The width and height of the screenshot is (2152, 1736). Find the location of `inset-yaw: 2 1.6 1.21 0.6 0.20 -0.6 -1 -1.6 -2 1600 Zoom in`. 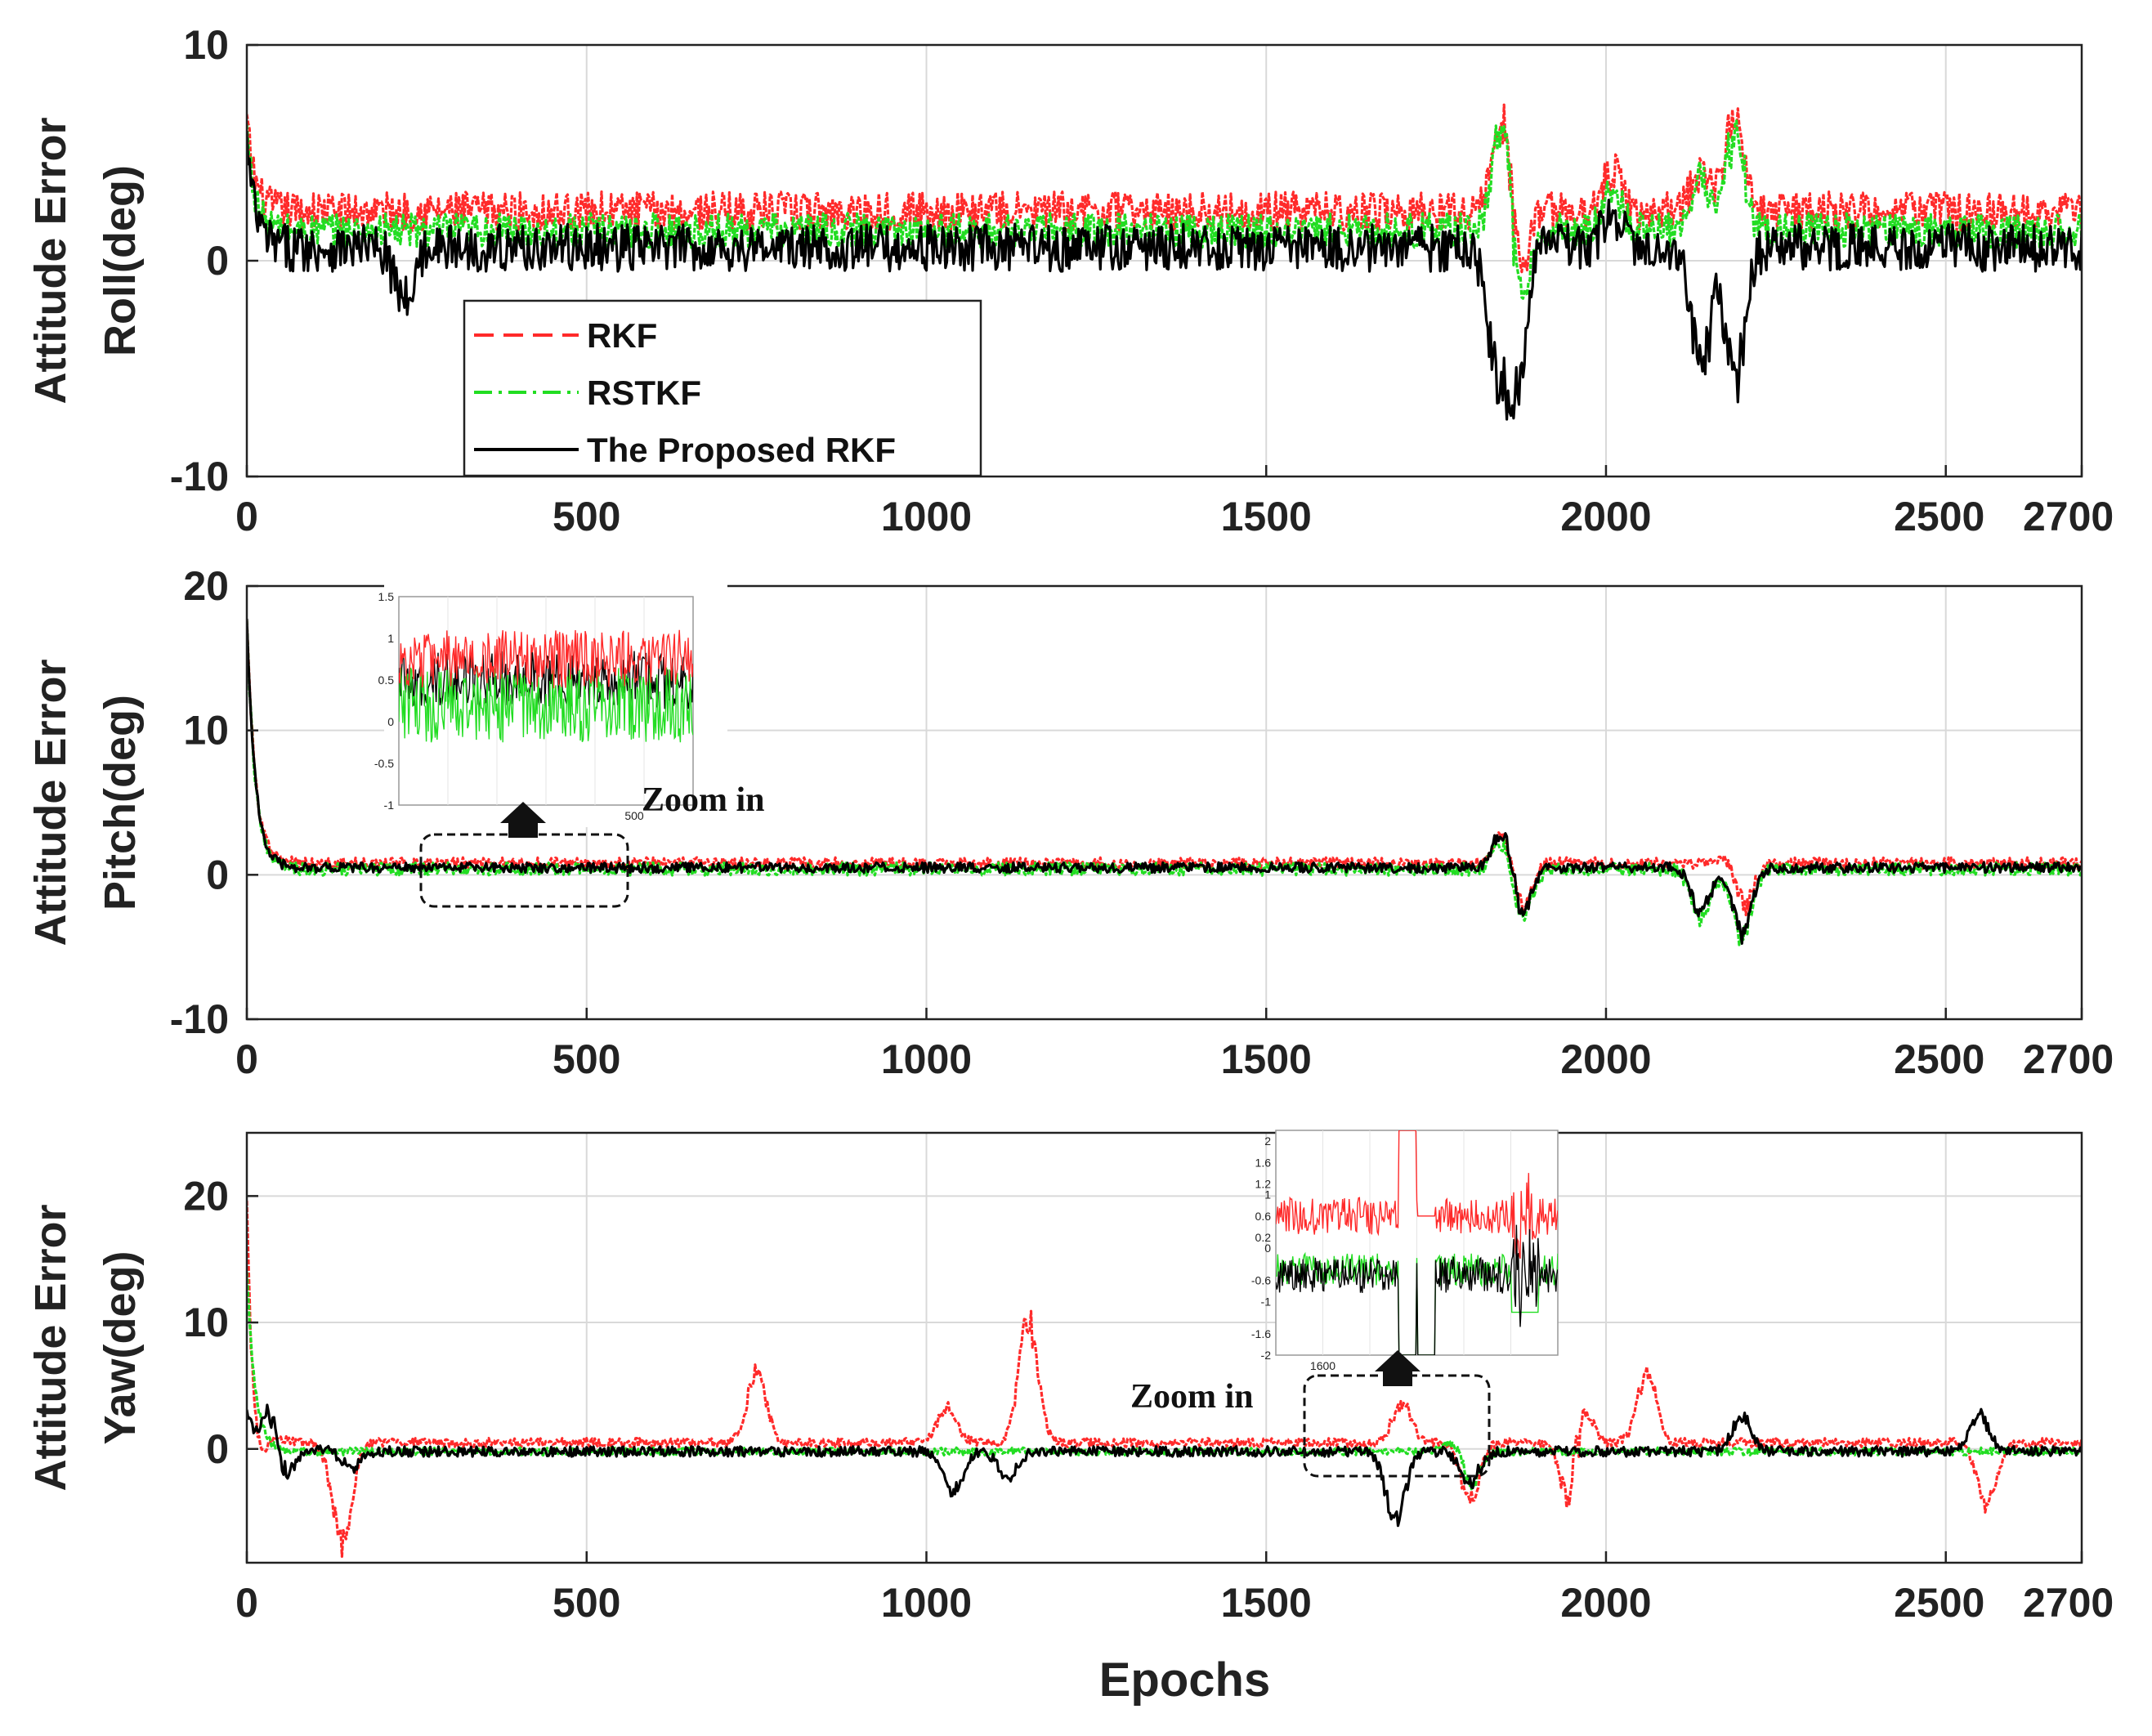

inset-yaw: 2 1.6 1.21 0.6 0.20 -0.6 -1 -1.6 -2 1600 Zoom in is located at coordinates (1345, 1304).